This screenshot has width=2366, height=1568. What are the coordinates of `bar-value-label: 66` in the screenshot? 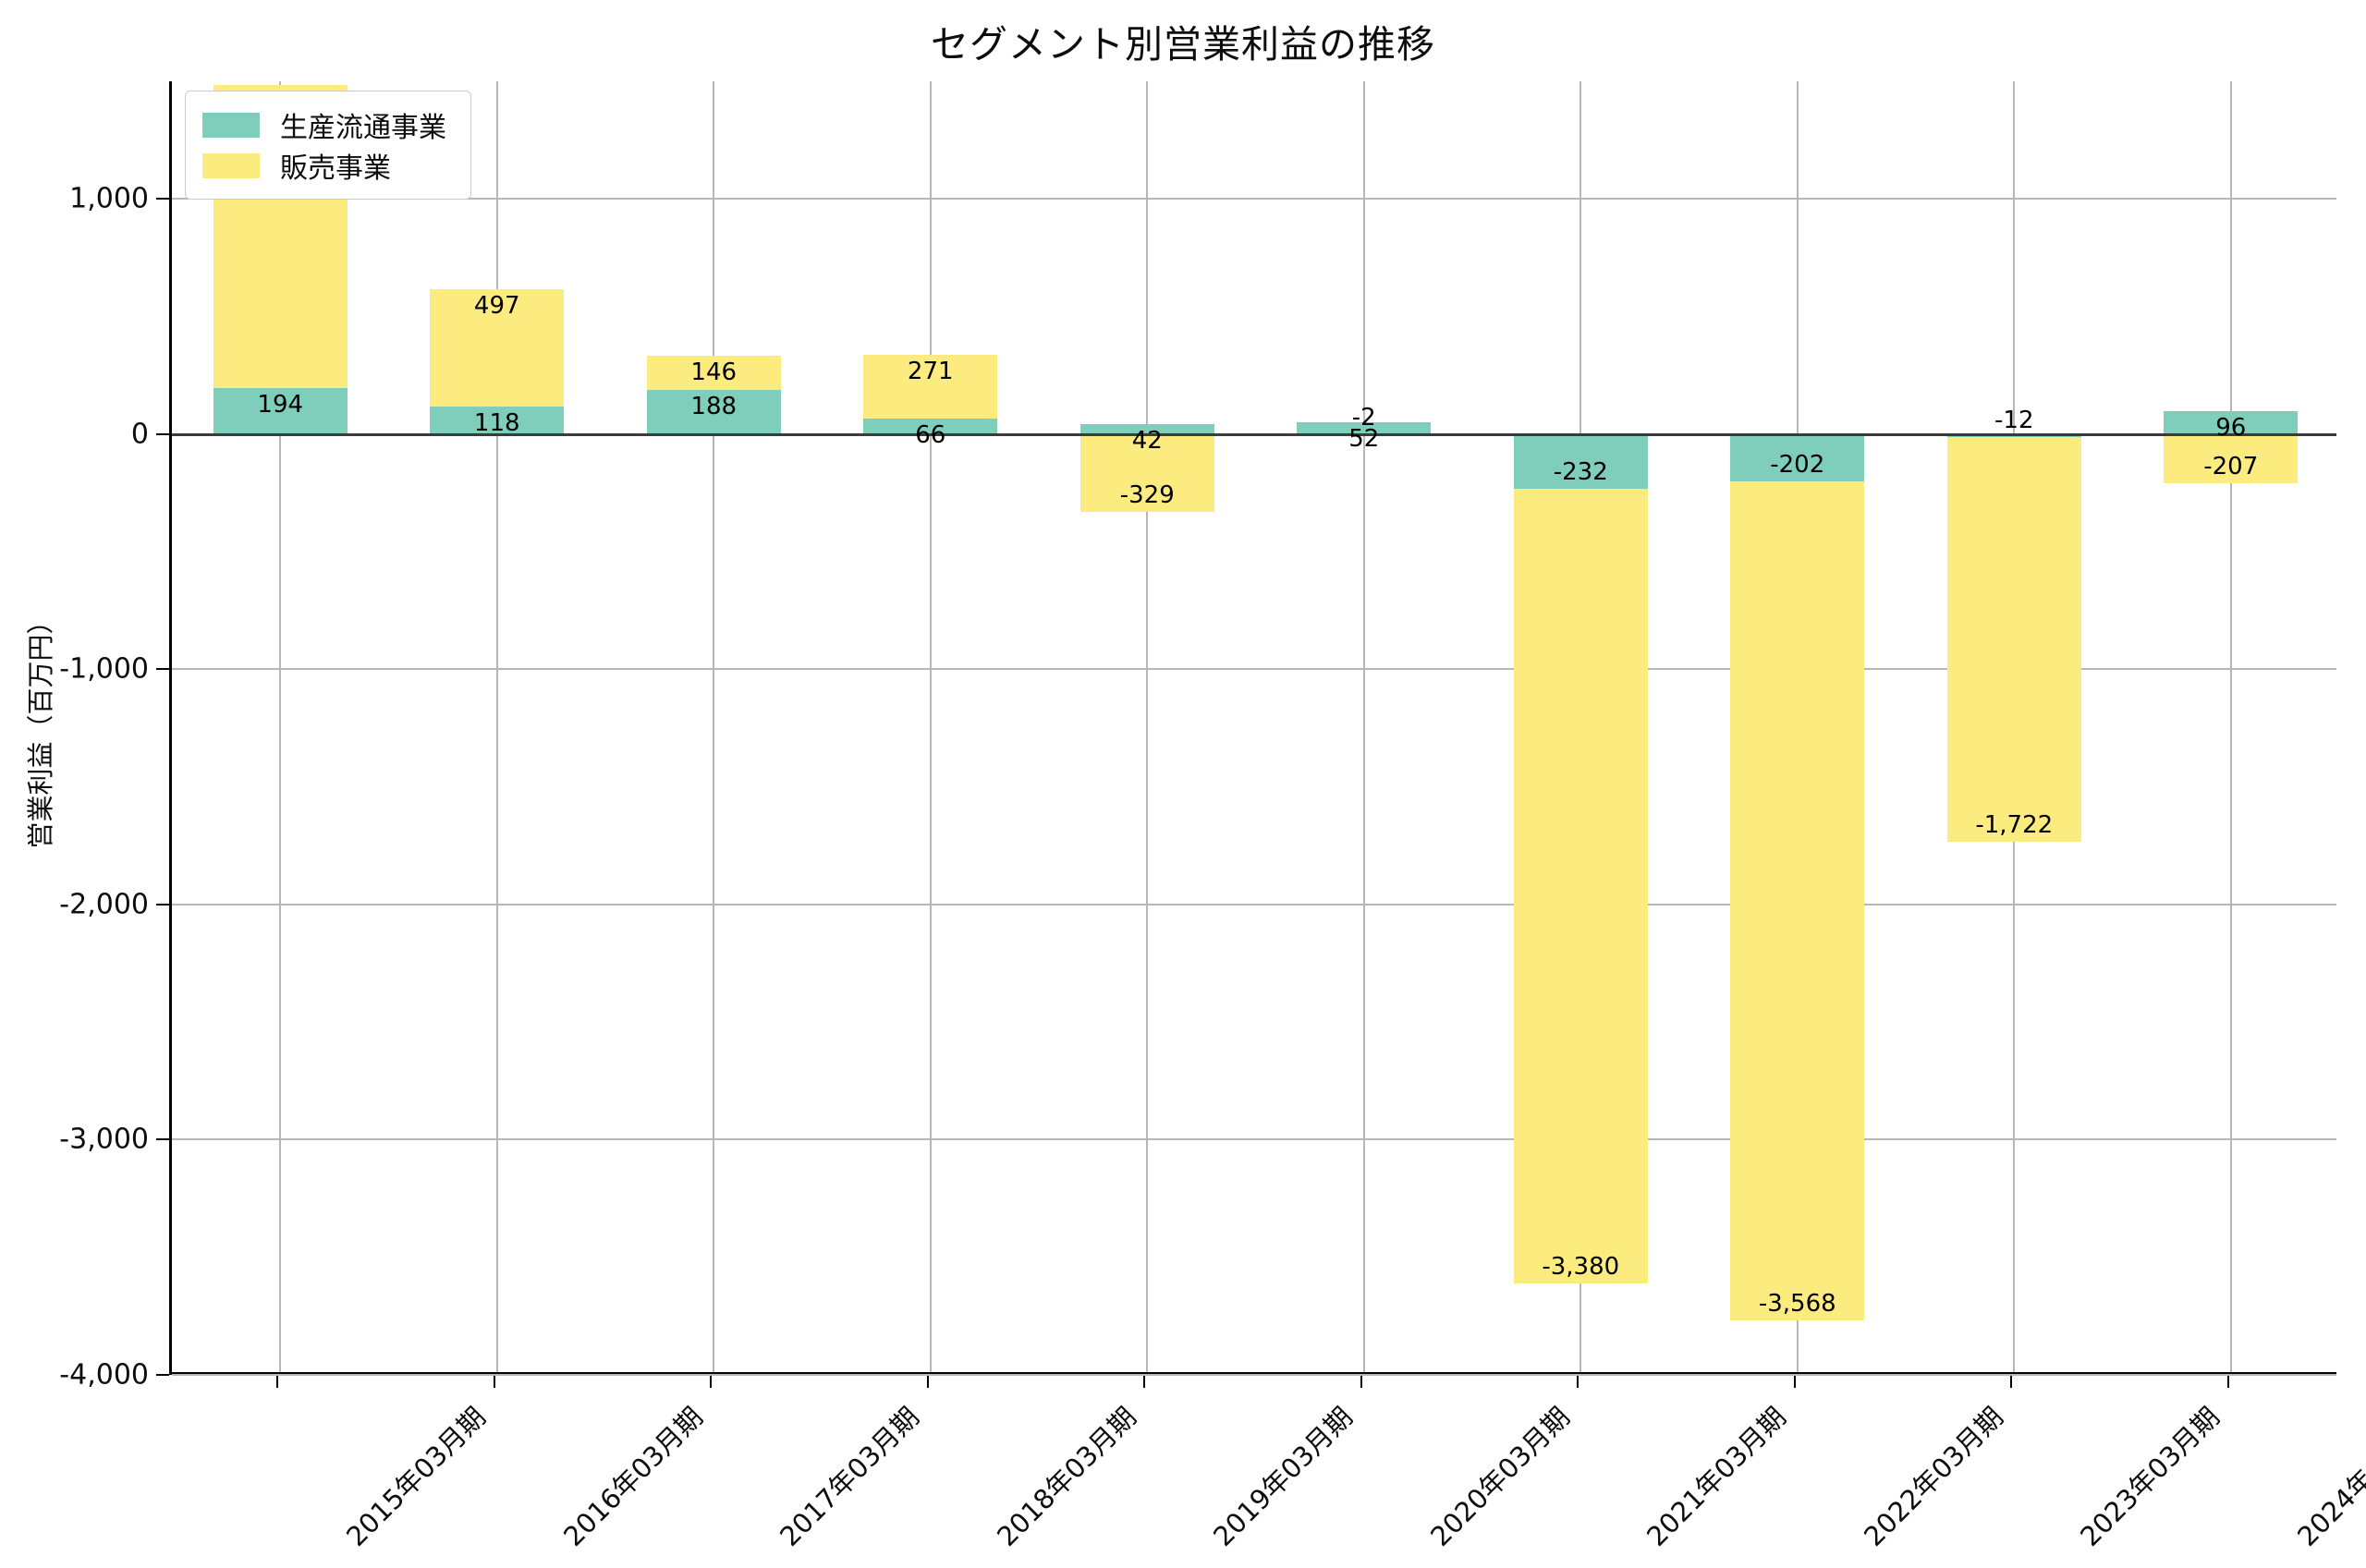 It's located at (930, 435).